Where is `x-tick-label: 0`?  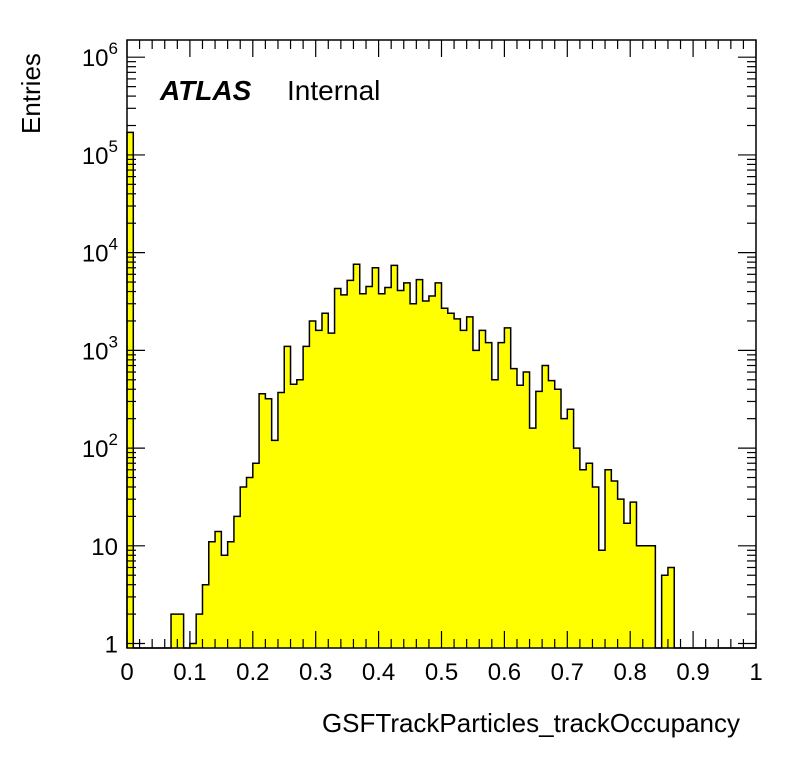 x-tick-label: 0 is located at coordinates (126, 672).